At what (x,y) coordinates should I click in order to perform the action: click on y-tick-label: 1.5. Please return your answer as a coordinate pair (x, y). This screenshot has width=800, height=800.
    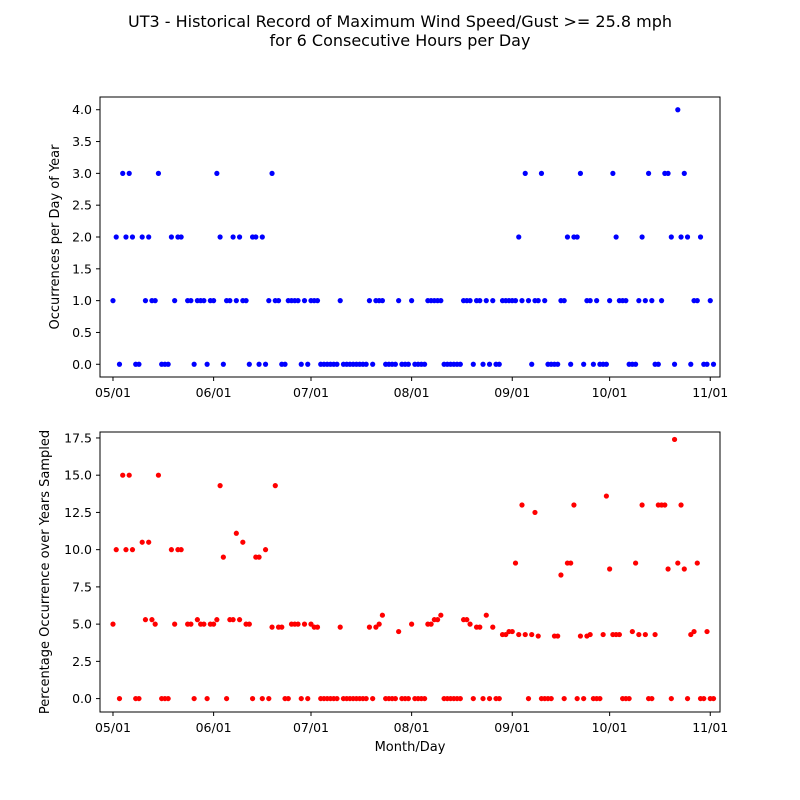
    Looking at the image, I should click on (82, 268).